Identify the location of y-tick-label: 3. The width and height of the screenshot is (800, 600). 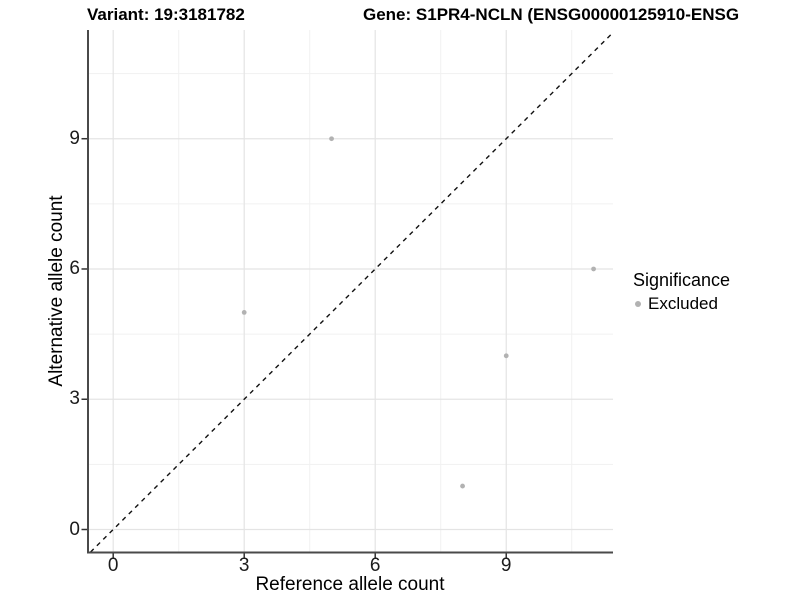
(74, 399).